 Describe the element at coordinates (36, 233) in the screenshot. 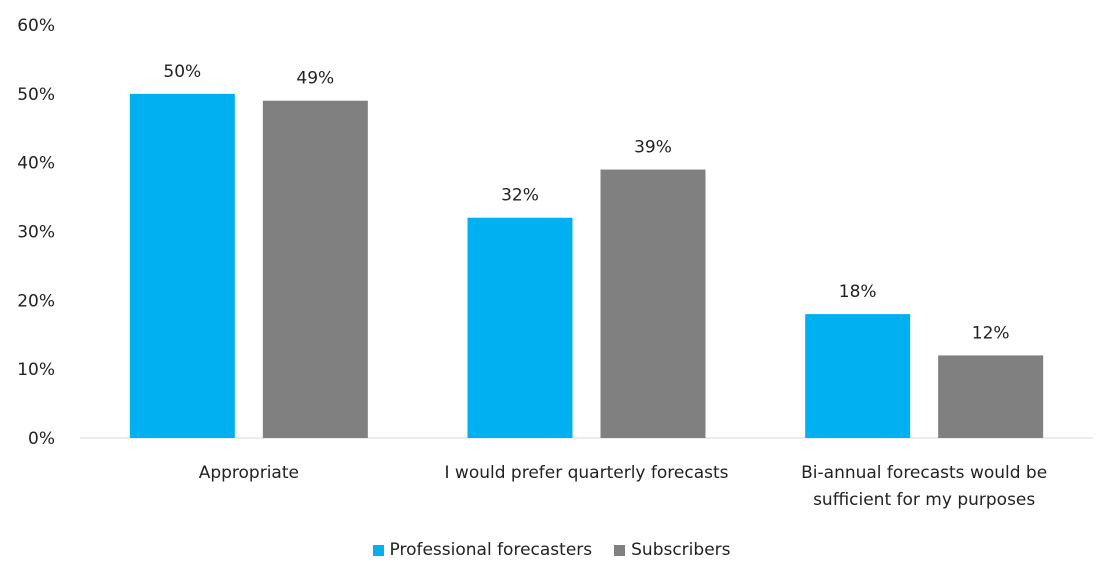

I see `y-tick-label: 30%` at that location.